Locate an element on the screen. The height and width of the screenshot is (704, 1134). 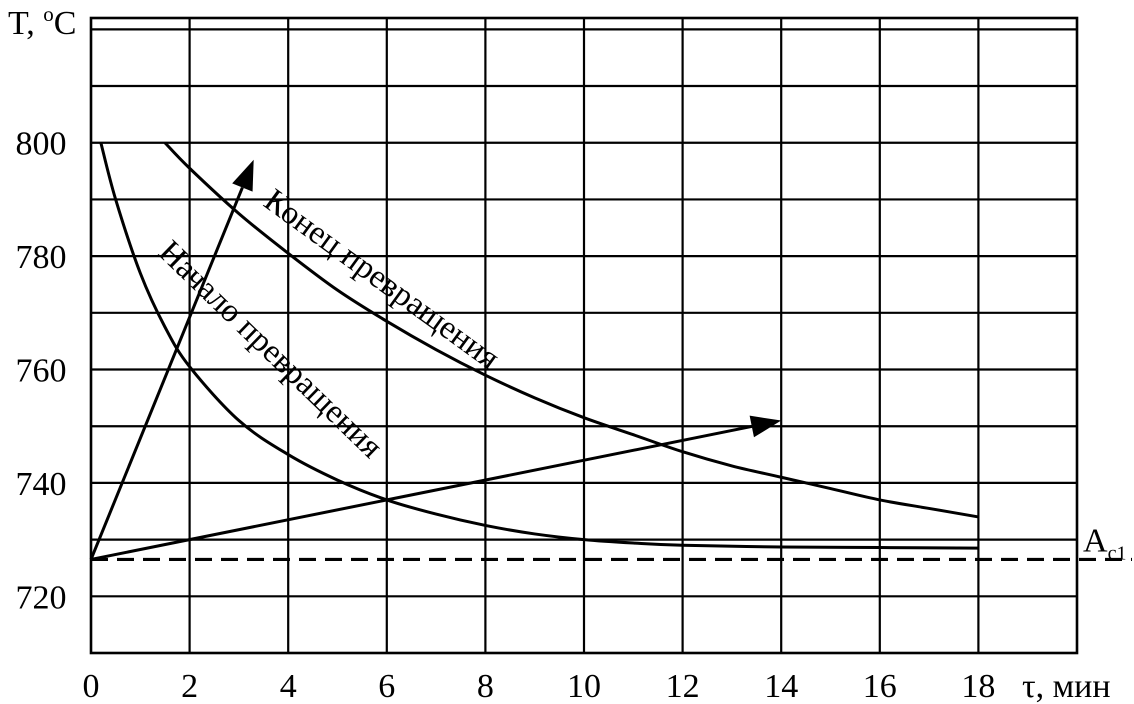
y-tick-labels: 720 740 760 780 800 is located at coordinates (41, 371).